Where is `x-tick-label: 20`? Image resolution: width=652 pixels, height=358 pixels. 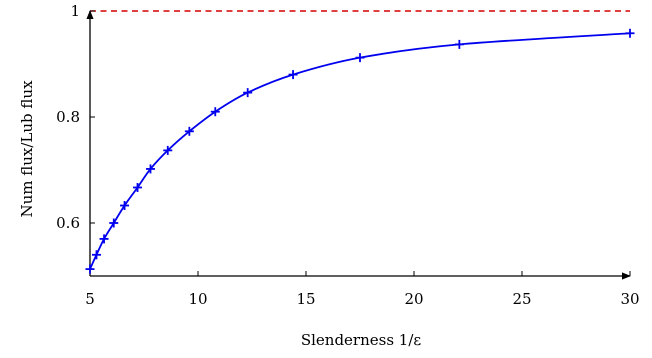
x-tick-label: 20 is located at coordinates (413, 299).